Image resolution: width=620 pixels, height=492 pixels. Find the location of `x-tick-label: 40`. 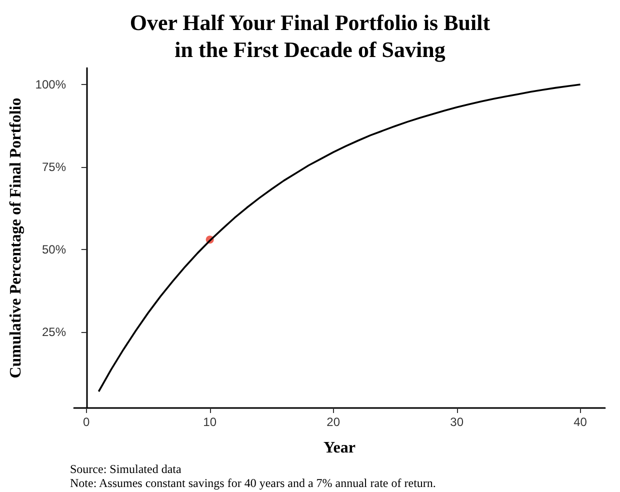

x-tick-label: 40 is located at coordinates (581, 422).